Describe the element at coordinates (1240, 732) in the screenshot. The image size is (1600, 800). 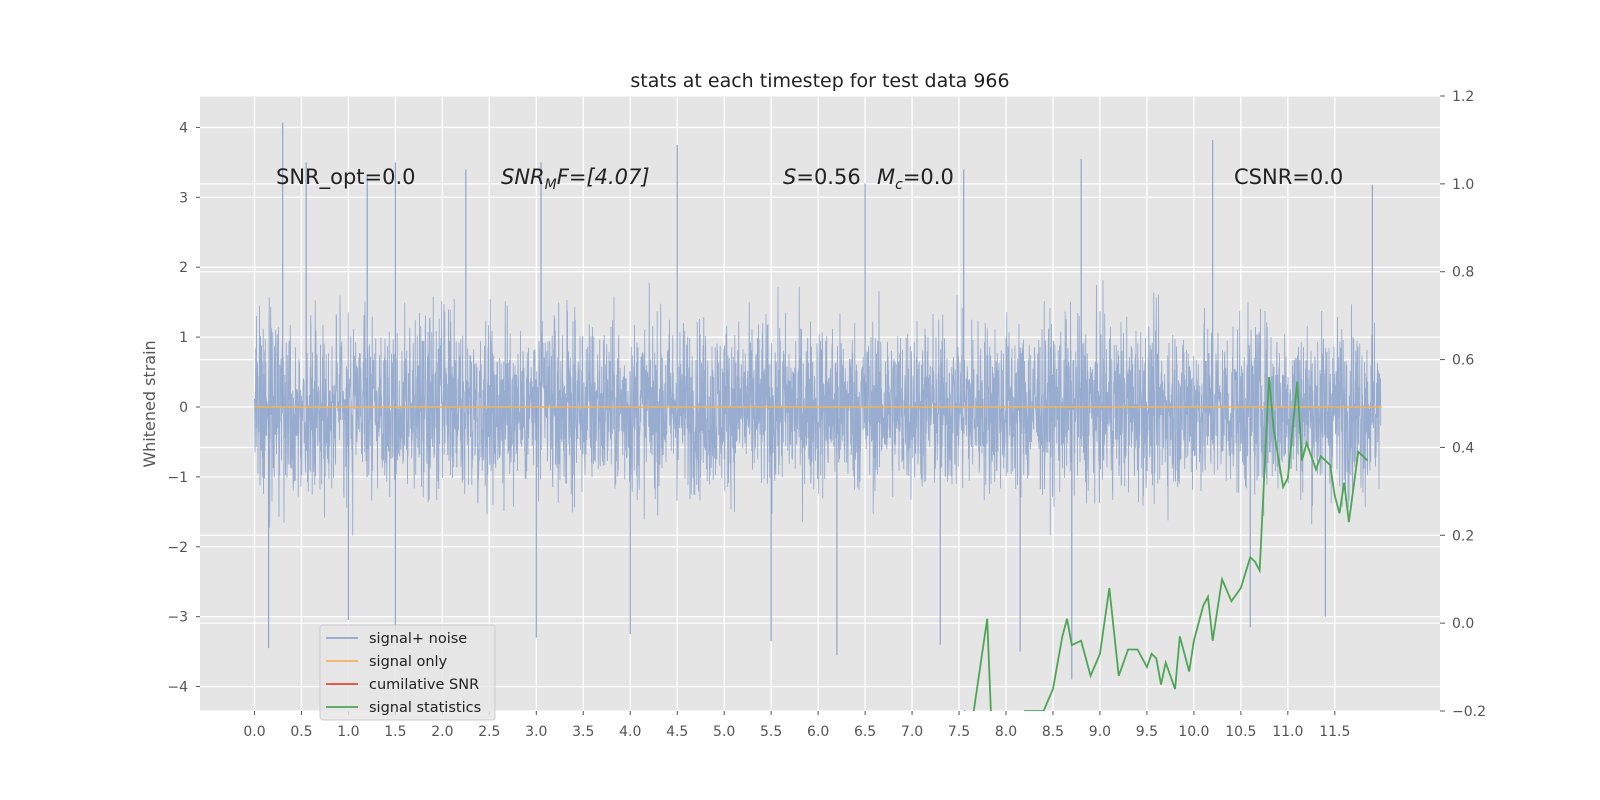
I see `x-tick-label: 10.5` at that location.